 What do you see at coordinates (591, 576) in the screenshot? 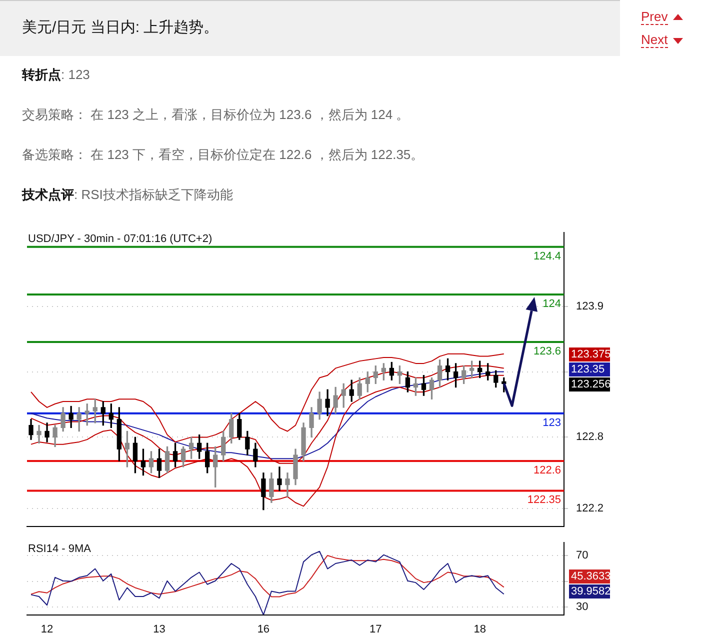
I see `text: 45.3633` at bounding box center [591, 576].